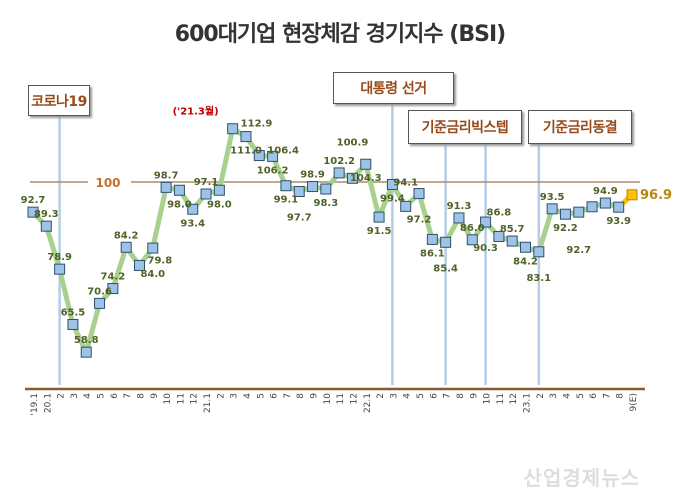  Describe the element at coordinates (656, 195) in the screenshot. I see `data-label: 96.9` at that location.